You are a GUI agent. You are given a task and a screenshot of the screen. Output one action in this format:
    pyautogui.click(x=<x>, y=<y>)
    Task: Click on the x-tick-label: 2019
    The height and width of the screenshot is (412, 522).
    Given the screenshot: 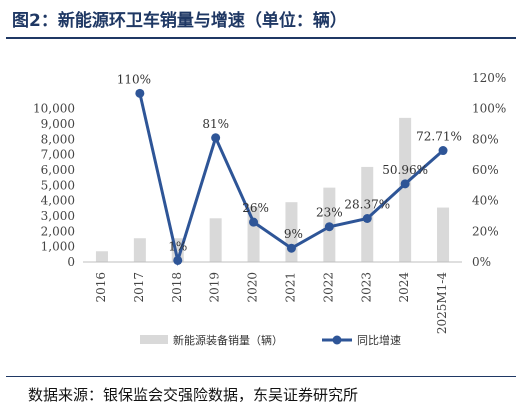 What is the action you would take?
    pyautogui.click(x=215, y=287)
    